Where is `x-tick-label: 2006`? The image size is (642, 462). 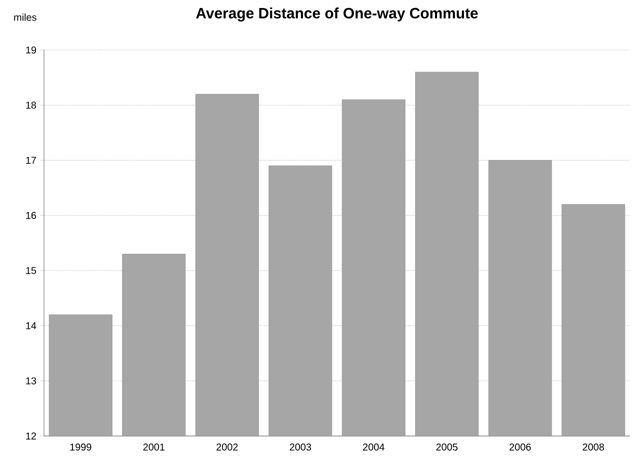 x-tick-label: 2006 is located at coordinates (520, 447).